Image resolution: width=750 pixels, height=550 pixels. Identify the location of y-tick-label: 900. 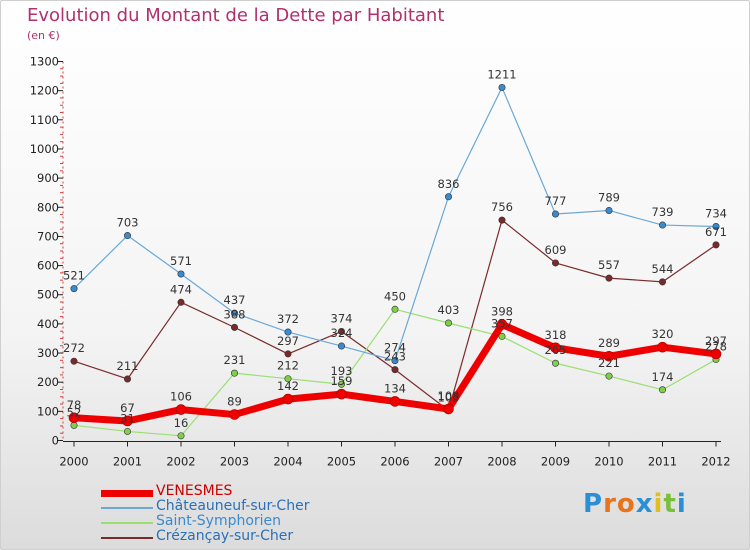
(48, 178).